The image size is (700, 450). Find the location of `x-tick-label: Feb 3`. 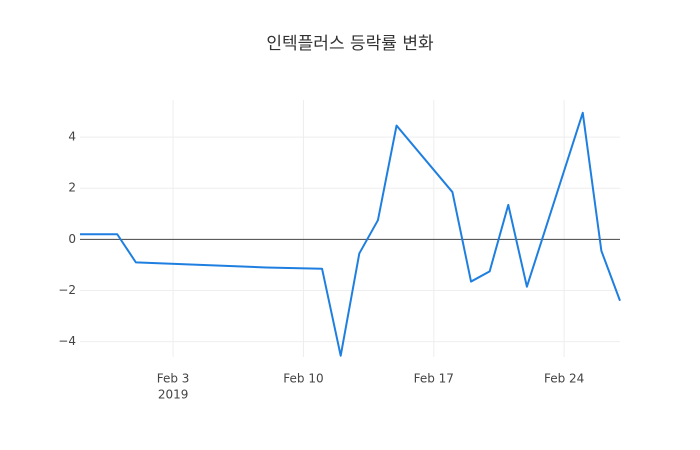

x-tick-label: Feb 3 is located at coordinates (173, 379).